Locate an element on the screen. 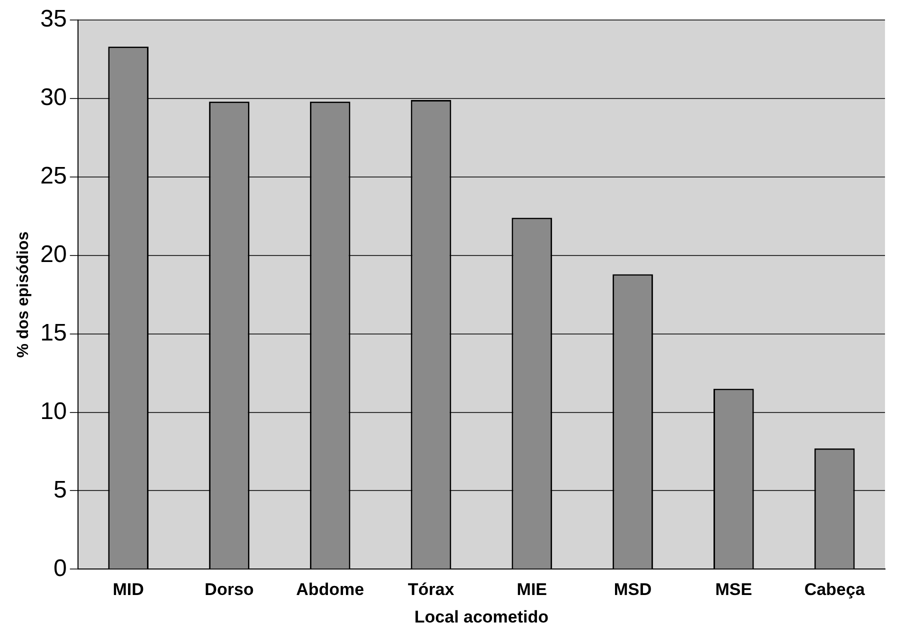  x-tick-label: Cabeça is located at coordinates (835, 590).